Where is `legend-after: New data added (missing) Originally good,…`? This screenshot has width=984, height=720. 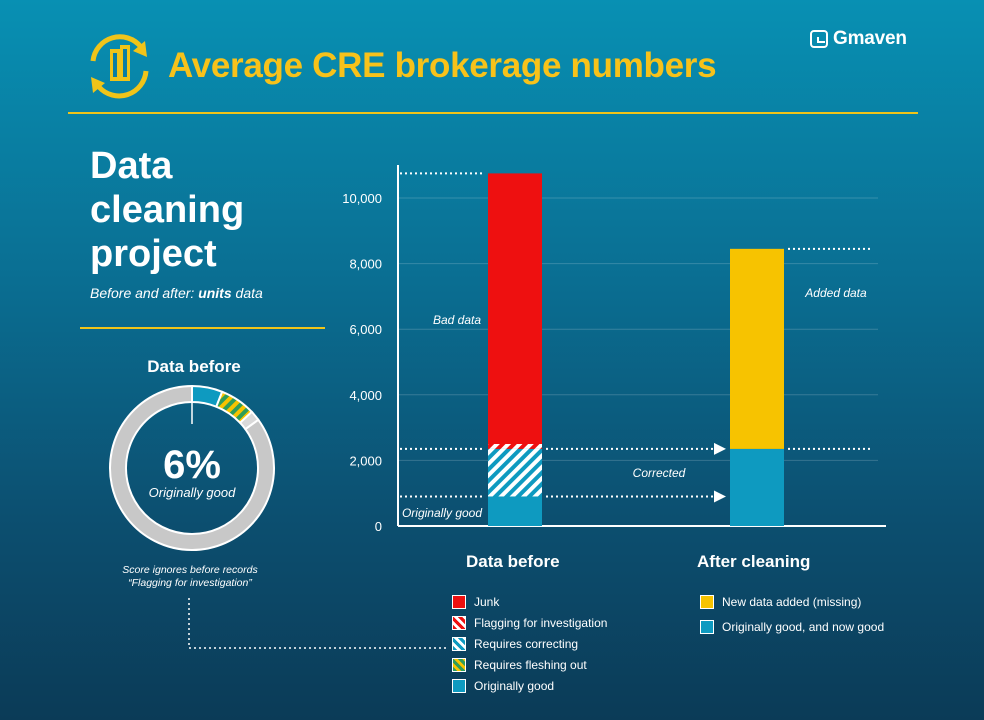
legend-after: New data added (missing) Originally good,… is located at coordinates (810, 620).